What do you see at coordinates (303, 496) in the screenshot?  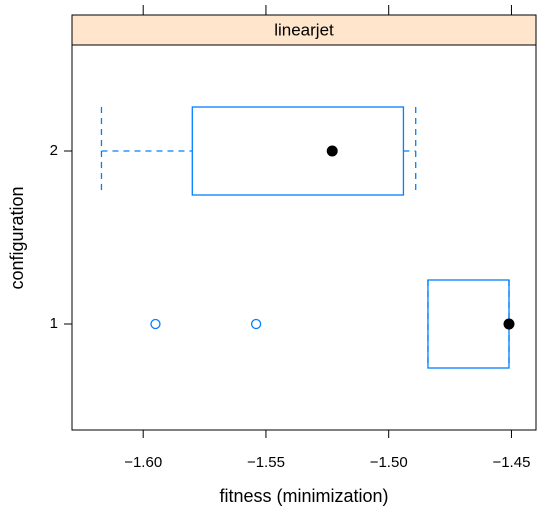 I see `x-axis-label: fitness (minimization)` at bounding box center [303, 496].